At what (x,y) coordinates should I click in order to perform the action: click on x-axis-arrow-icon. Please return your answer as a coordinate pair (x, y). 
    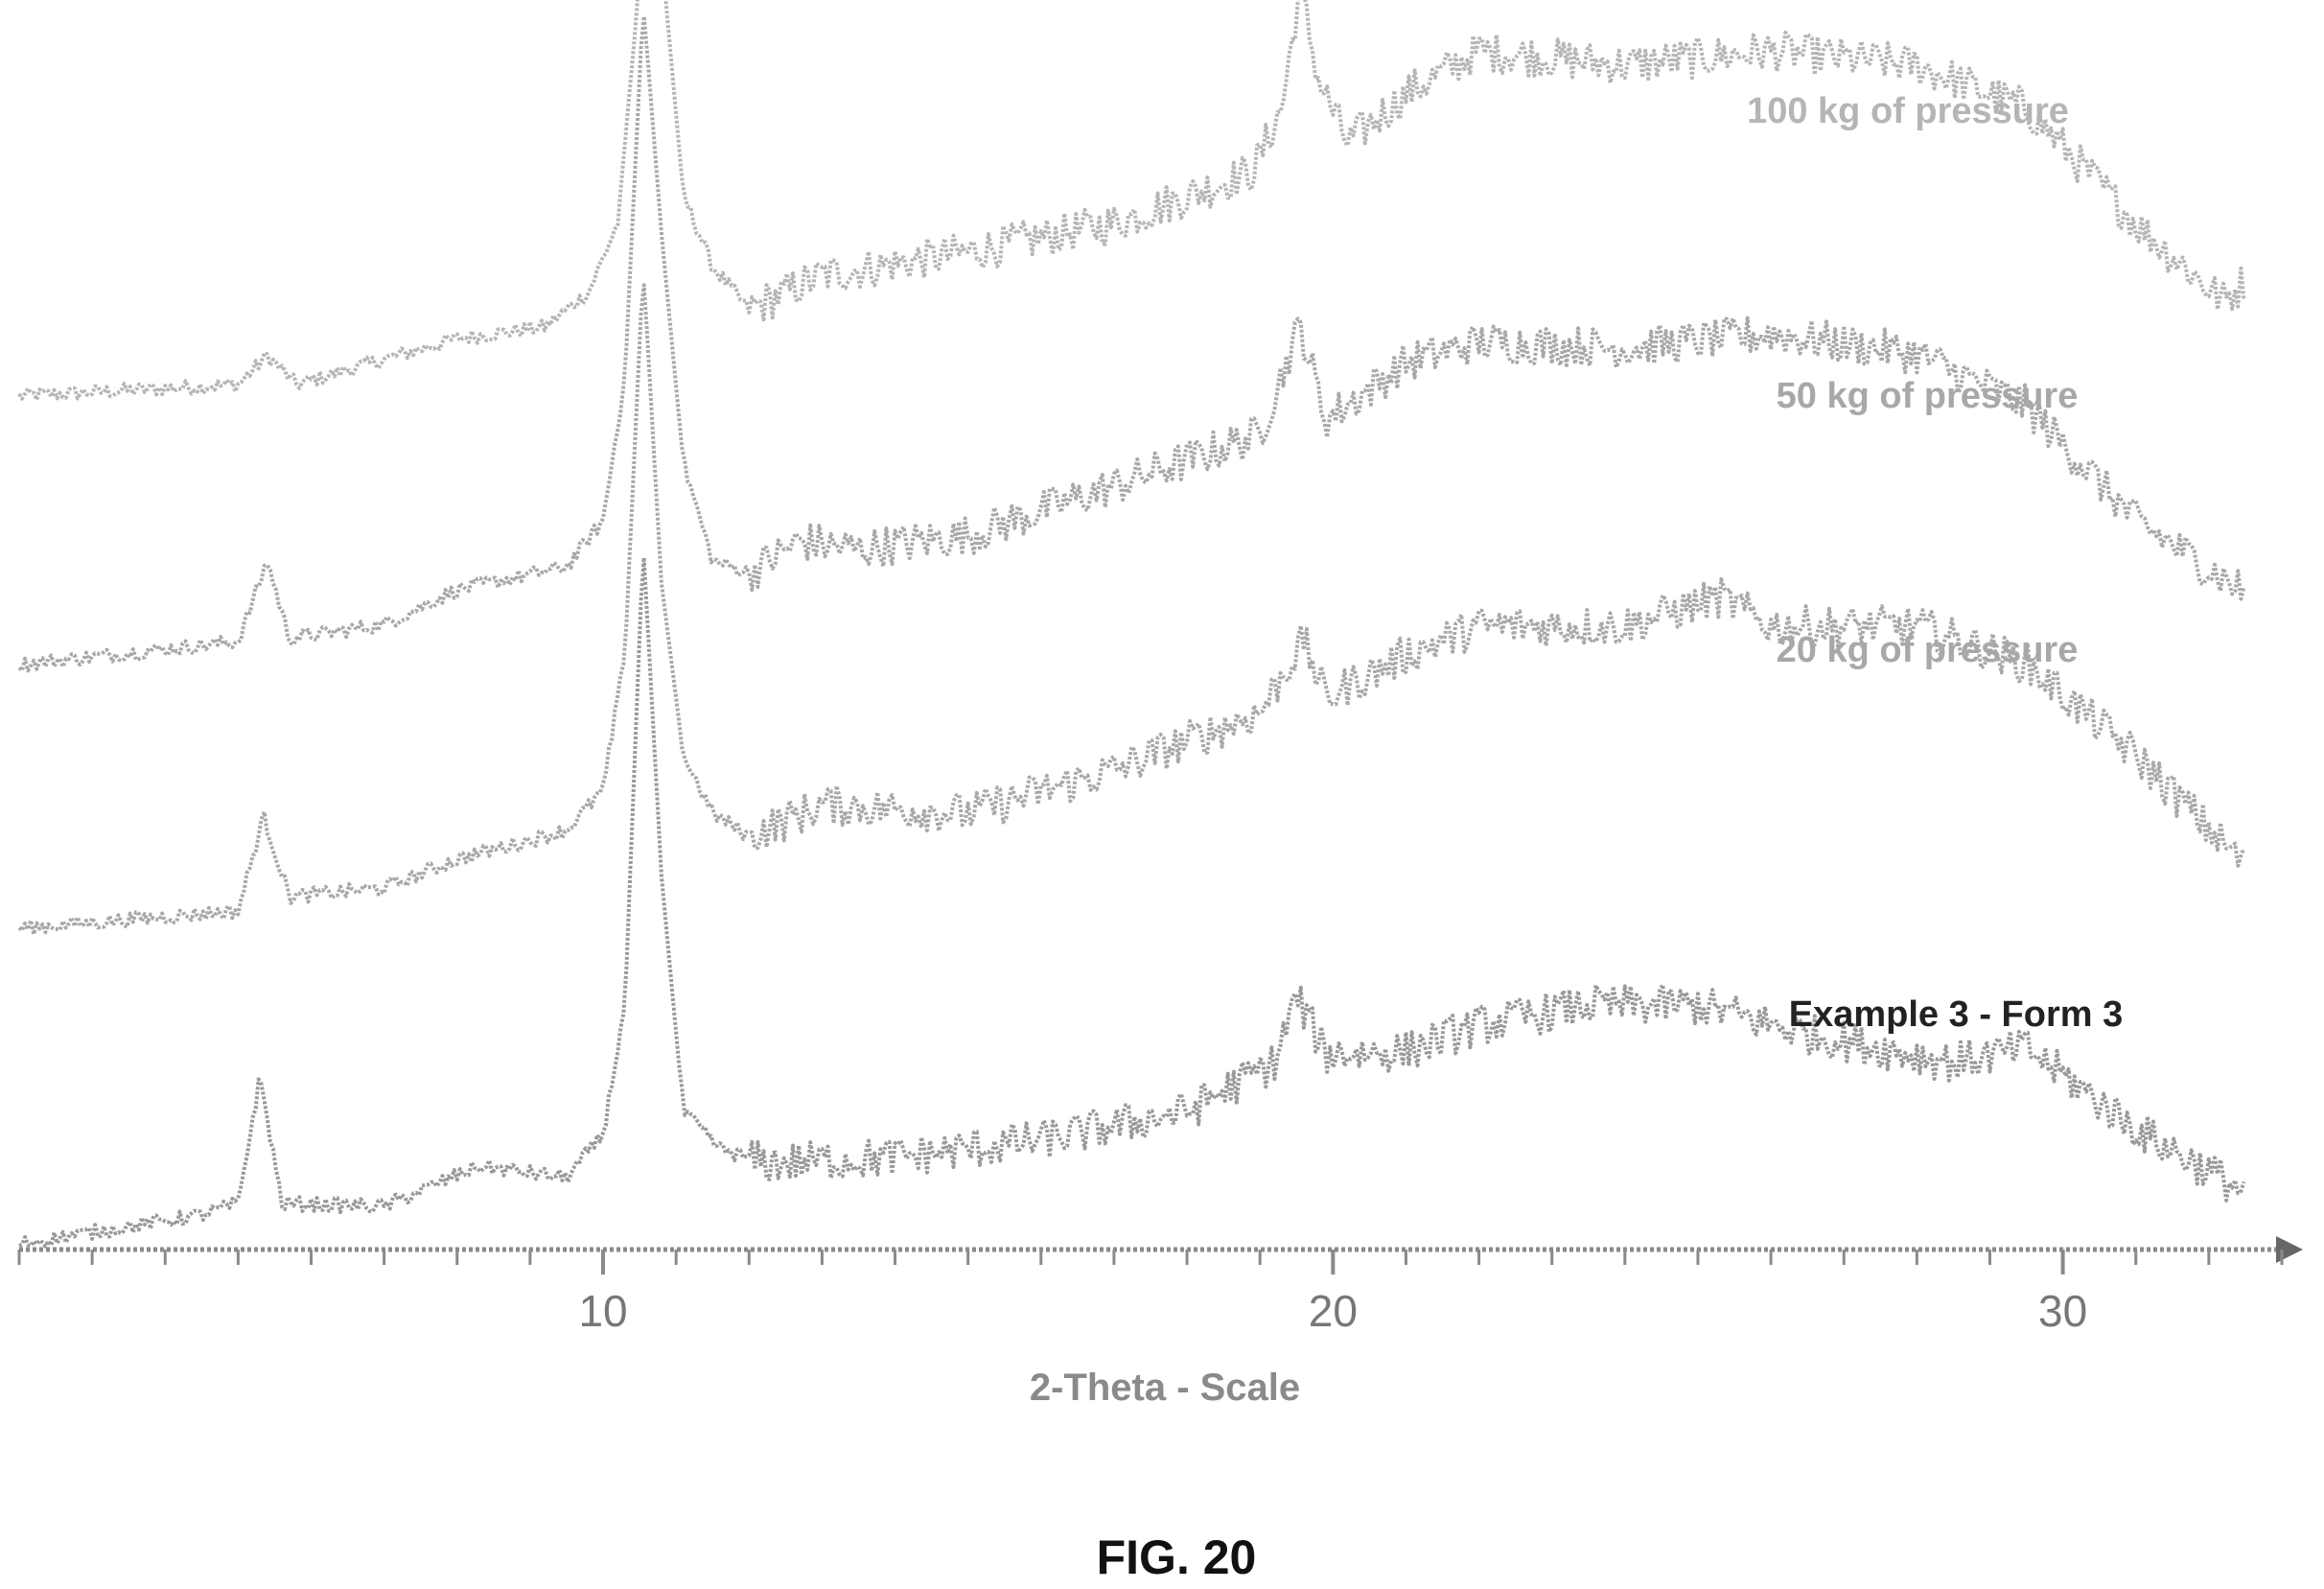
    Looking at the image, I should click on (2289, 1249).